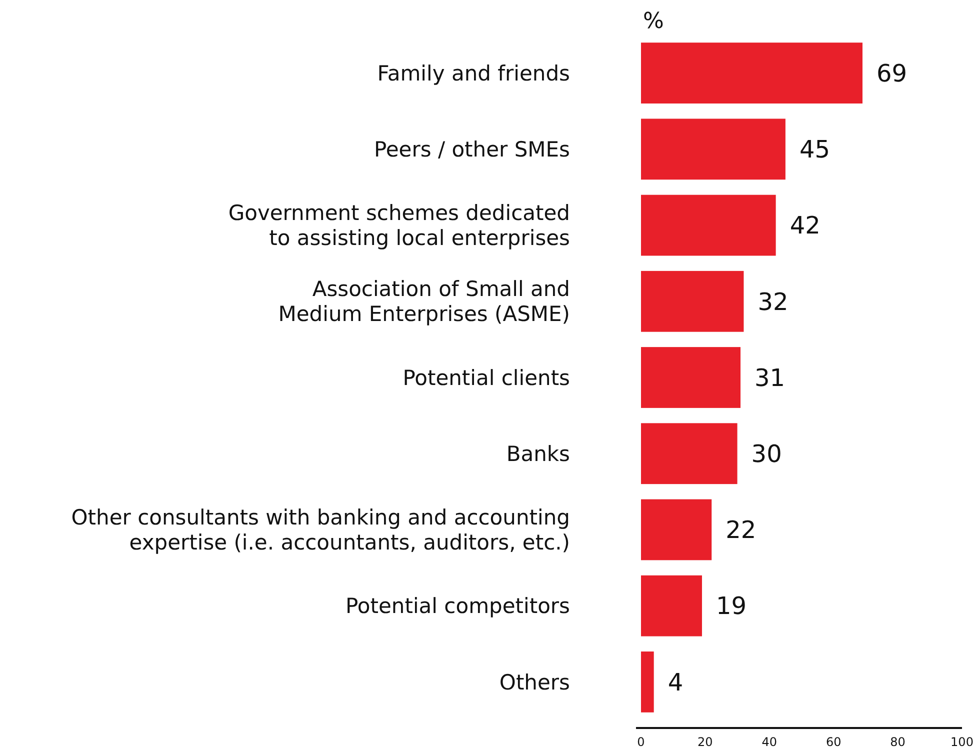  Describe the element at coordinates (676, 682) in the screenshot. I see `data-label: 4` at that location.